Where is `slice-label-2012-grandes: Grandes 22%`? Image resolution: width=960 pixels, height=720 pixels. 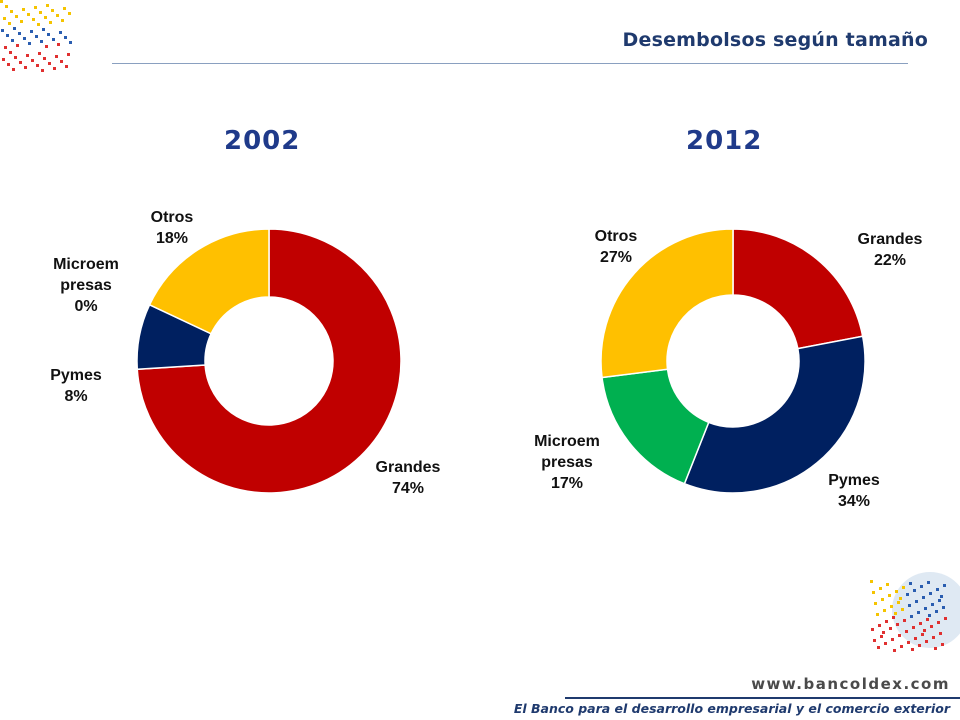
slice-label-2012-grandes: Grandes 22% is located at coordinates (890, 250).